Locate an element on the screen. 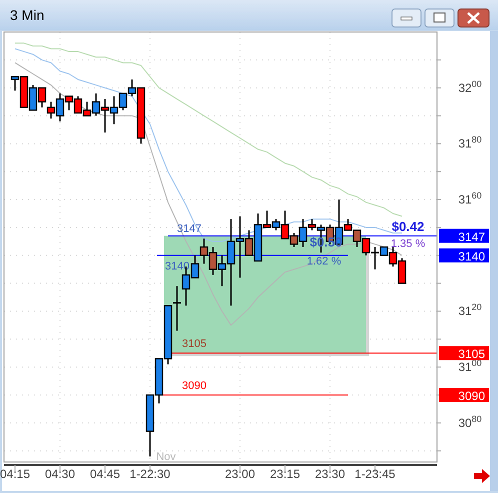  x-tick-label: 23:00 is located at coordinates (240, 474).